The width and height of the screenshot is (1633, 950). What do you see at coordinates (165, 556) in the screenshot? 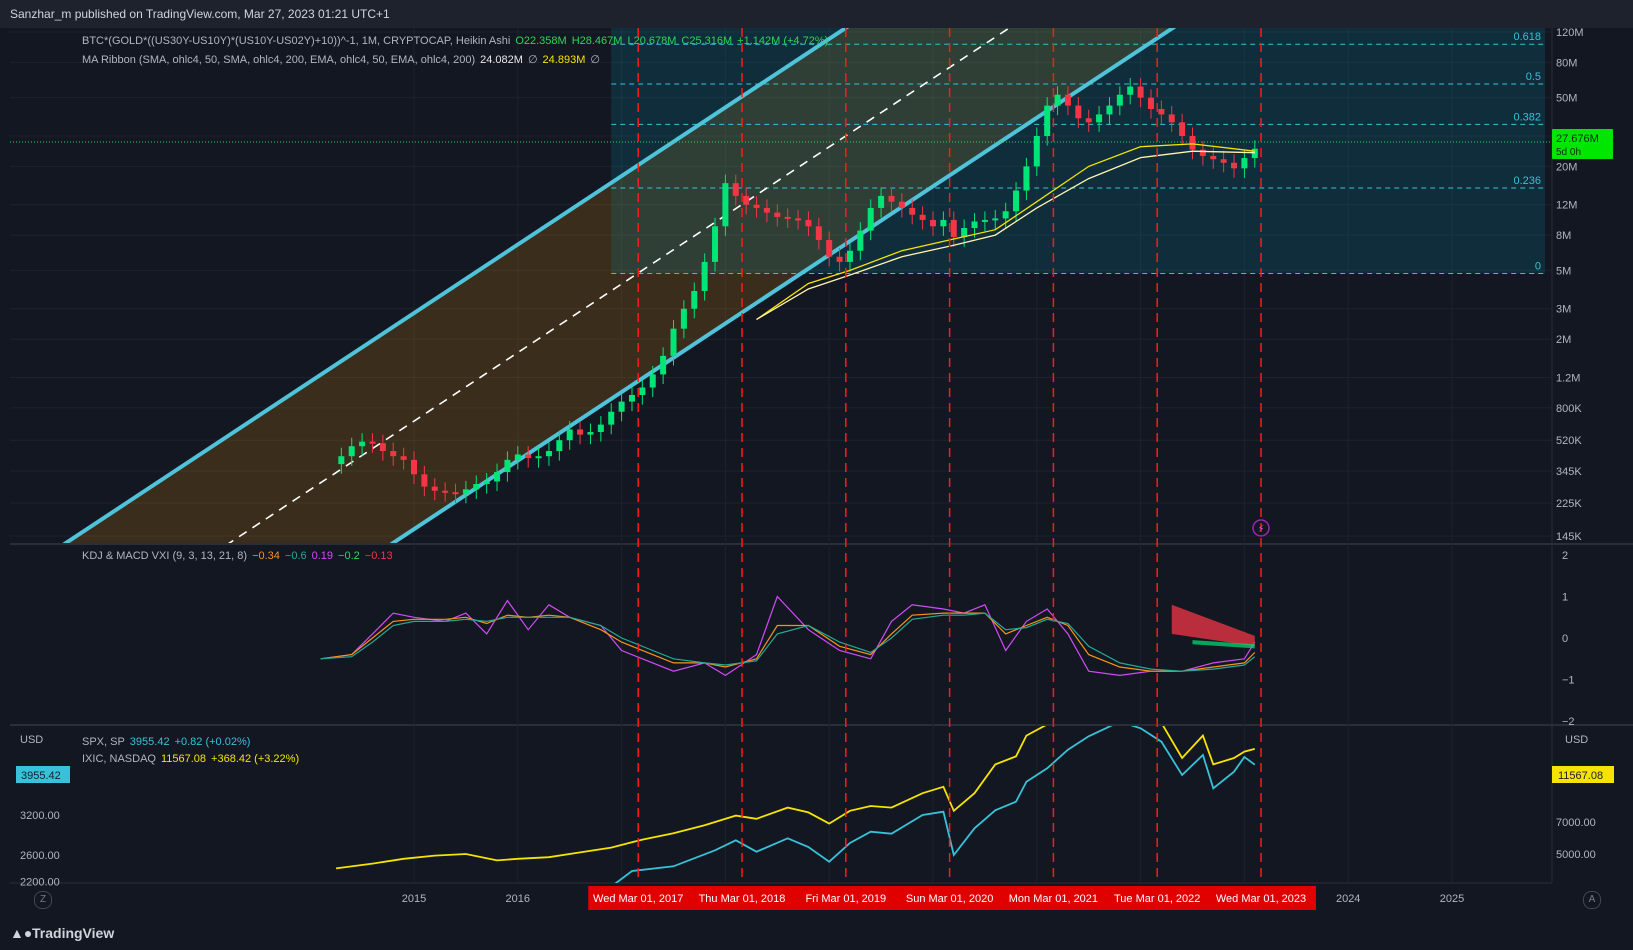
I see `kdj-name: KDJ & MACD VXI (9, 3, 13, 21, 8)` at bounding box center [165, 556].